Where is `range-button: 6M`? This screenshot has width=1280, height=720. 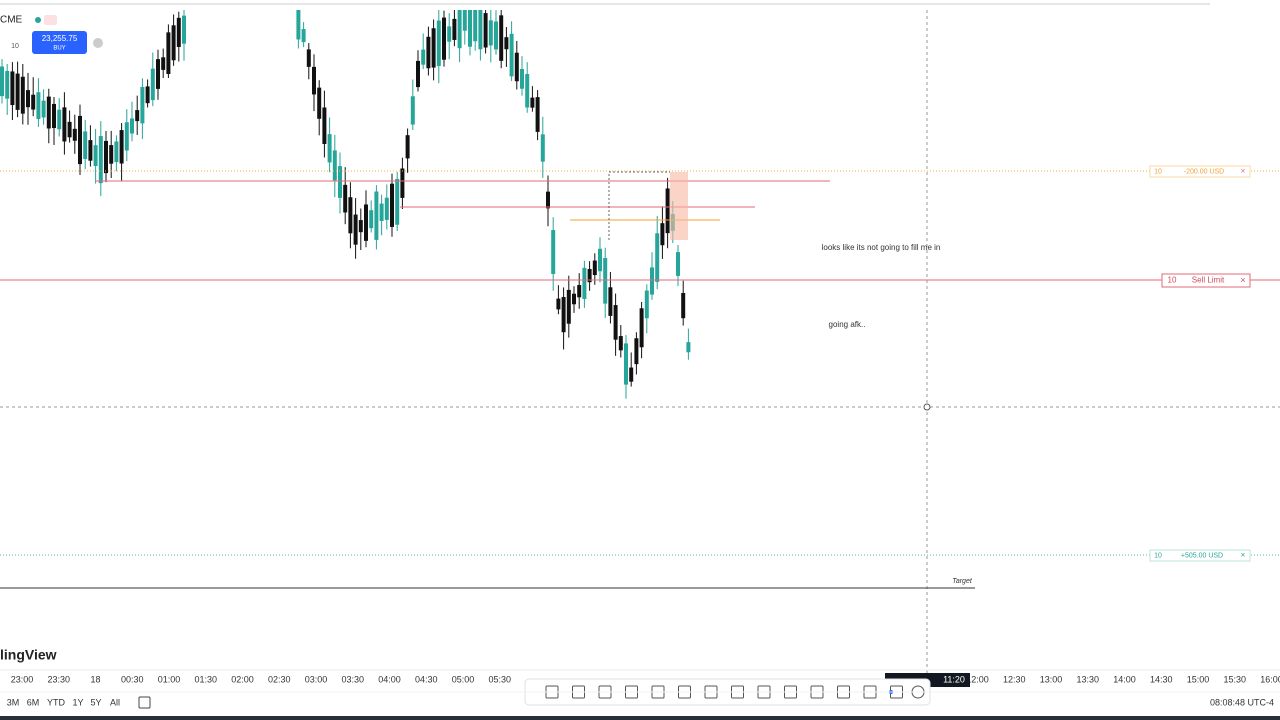
range-button: 6M is located at coordinates (33, 702).